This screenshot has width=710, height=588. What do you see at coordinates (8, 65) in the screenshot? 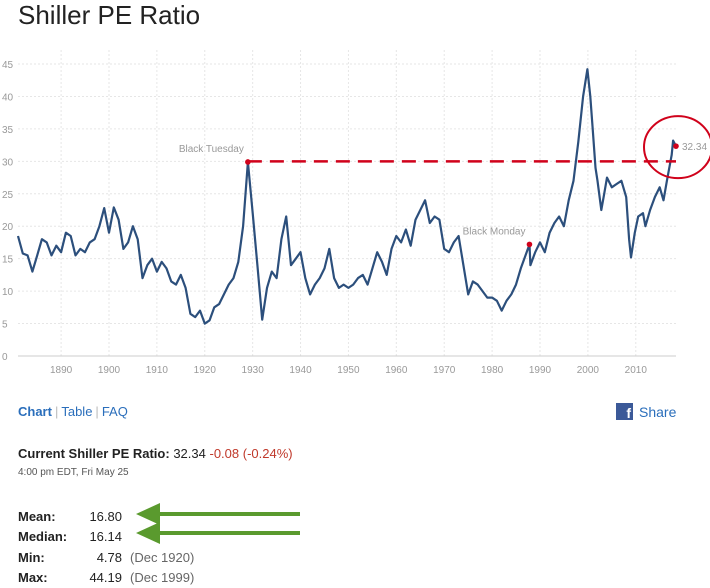
I see `y-tick-label: 45` at bounding box center [8, 65].